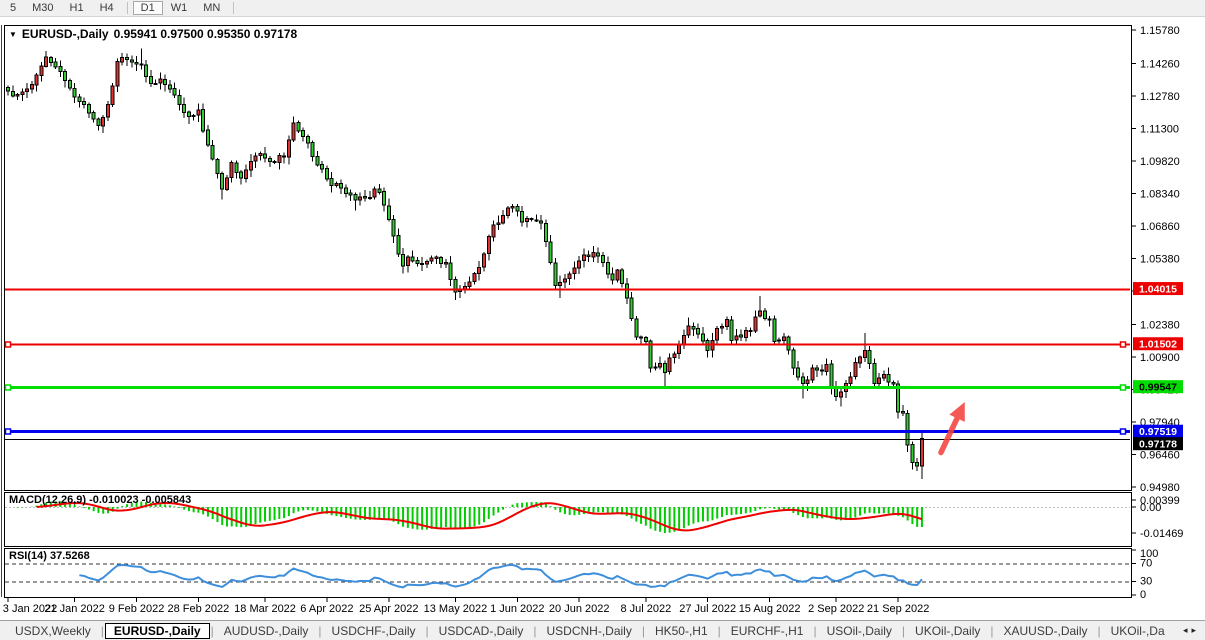 Image resolution: width=1205 pixels, height=640 pixels. Describe the element at coordinates (1160, 501) in the screenshot. I see `svg-text: 0.00399` at that location.